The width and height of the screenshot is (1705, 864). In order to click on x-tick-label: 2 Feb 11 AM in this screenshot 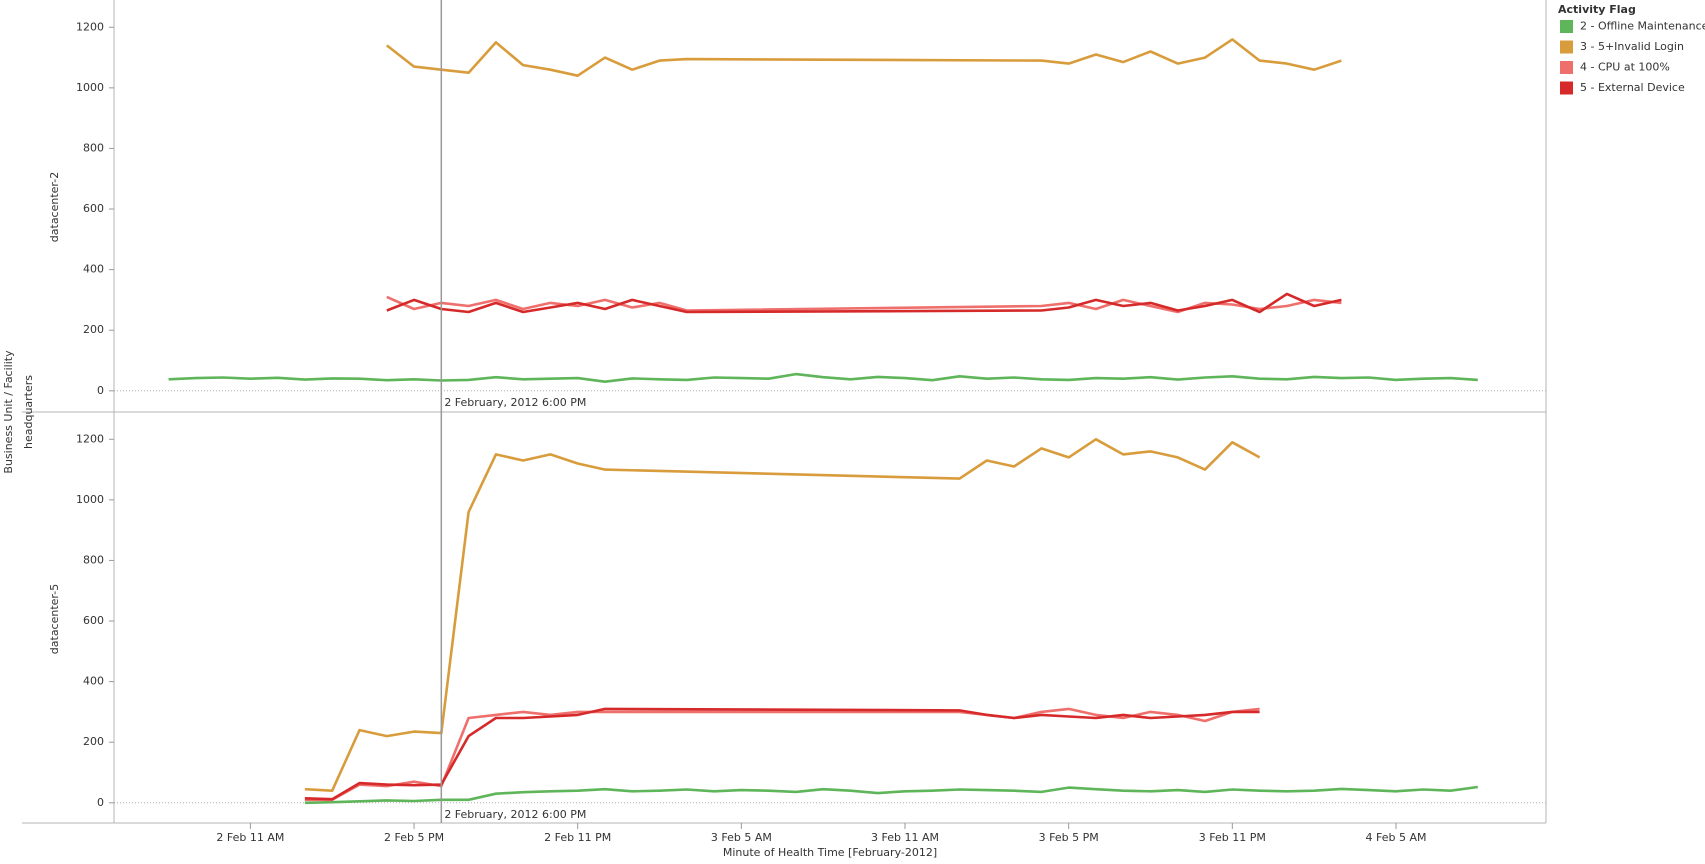, I will do `click(250, 837)`.